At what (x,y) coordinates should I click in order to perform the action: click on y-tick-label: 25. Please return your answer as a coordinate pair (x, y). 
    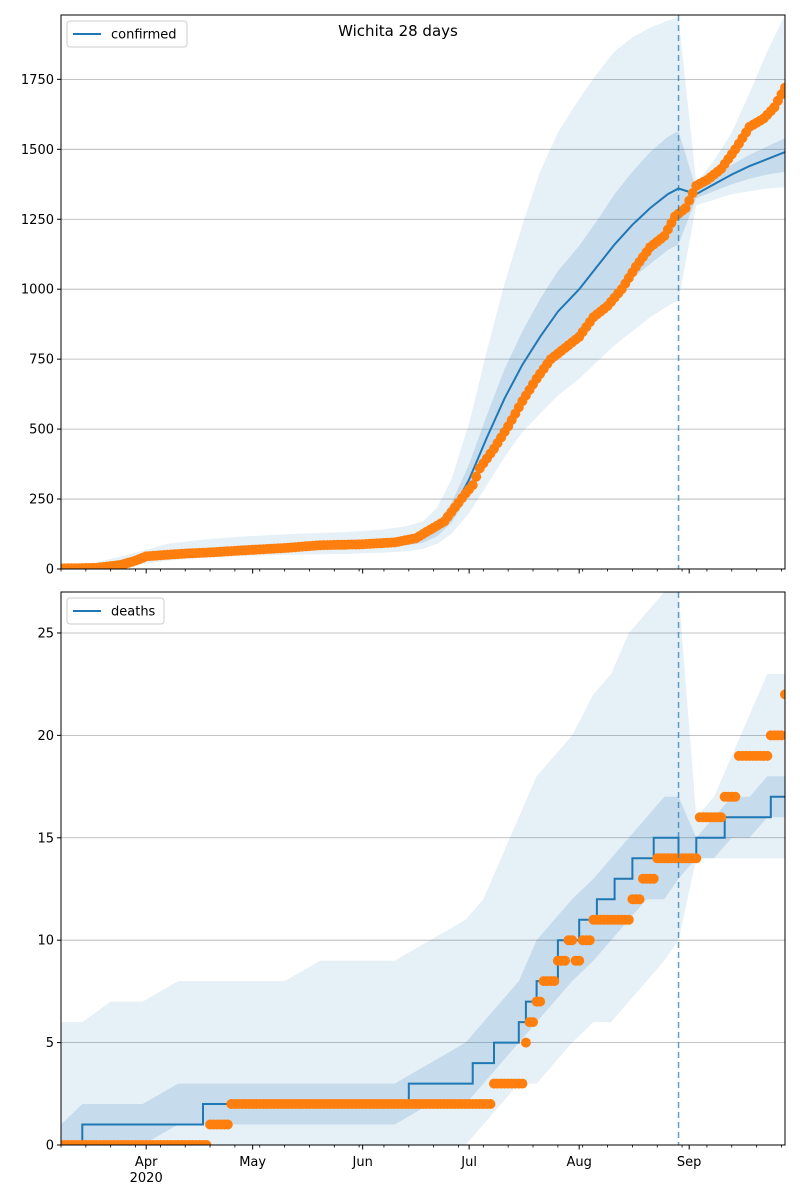
    Looking at the image, I should click on (45, 633).